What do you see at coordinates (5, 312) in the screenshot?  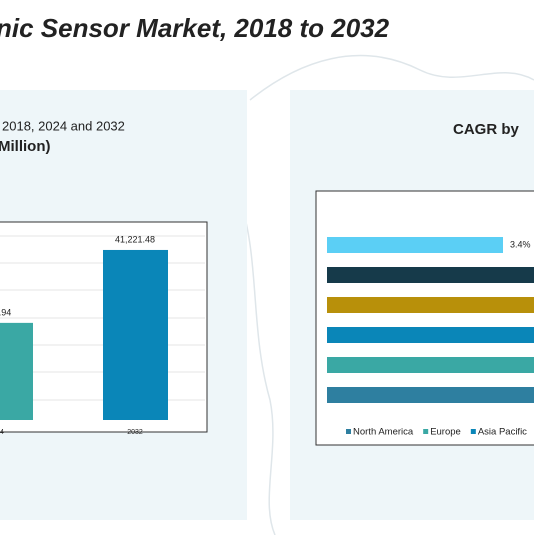 I see `data-label: 44.94` at bounding box center [5, 312].